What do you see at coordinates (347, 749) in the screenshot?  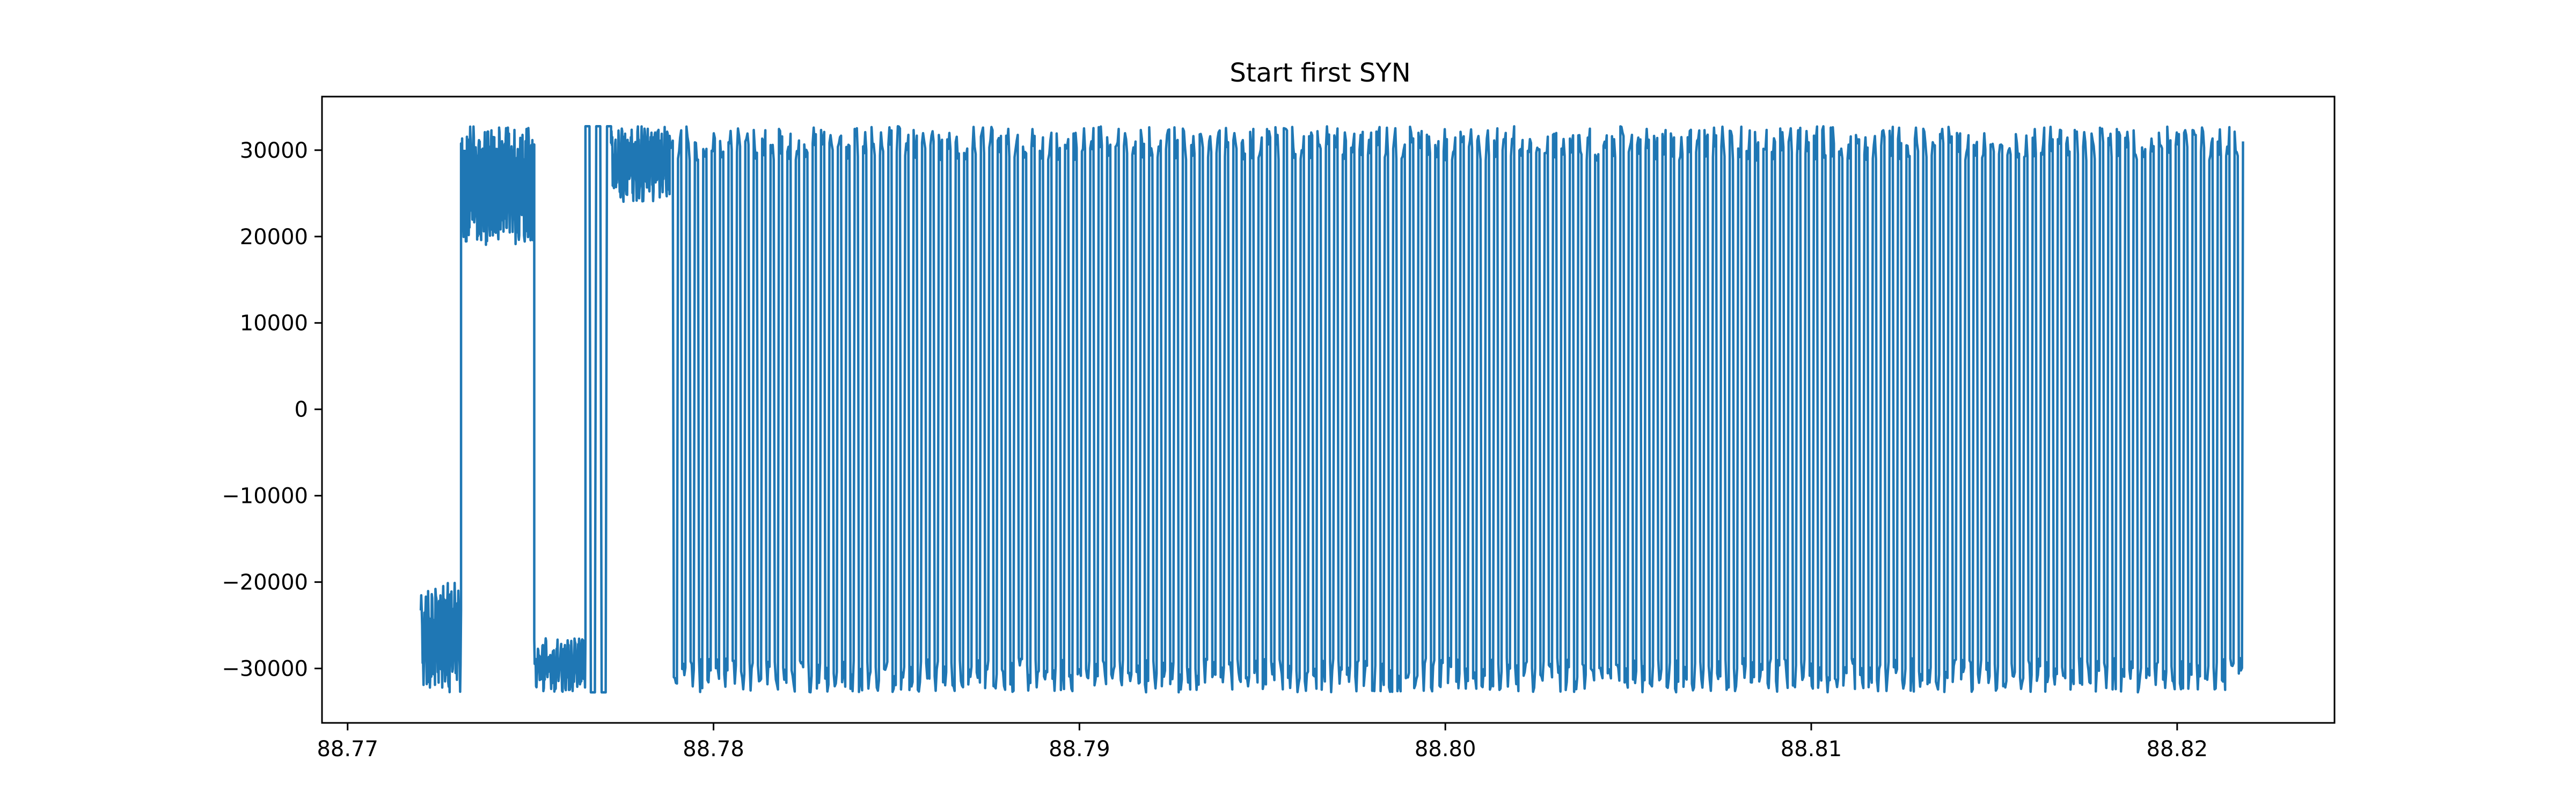 I see `x-tick-label: 88.77` at bounding box center [347, 749].